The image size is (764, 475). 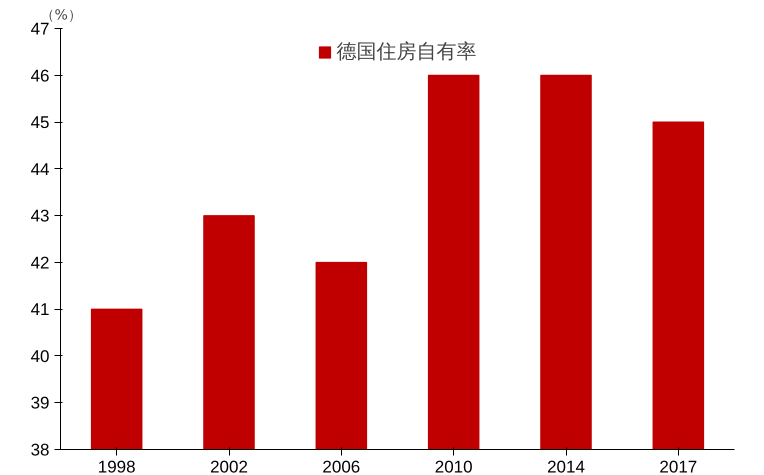 I want to click on y-tick-label: 43, so click(x=40, y=216).